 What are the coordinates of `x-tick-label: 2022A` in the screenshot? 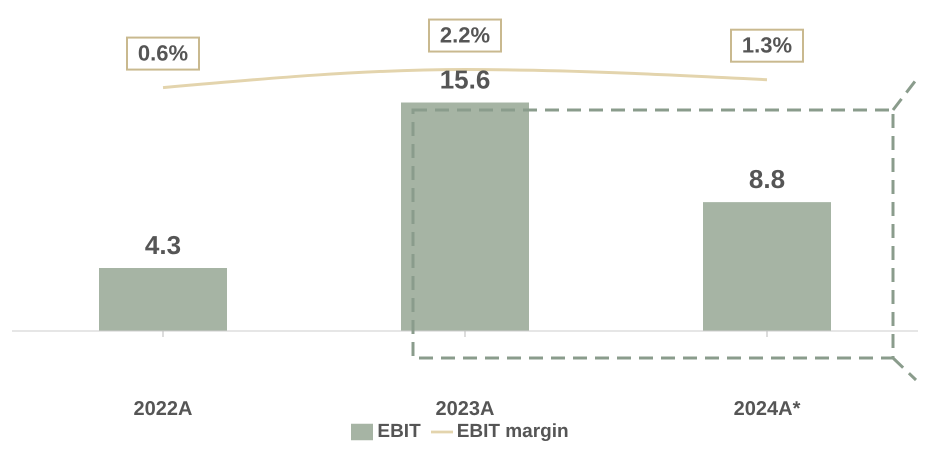 It's located at (163, 409).